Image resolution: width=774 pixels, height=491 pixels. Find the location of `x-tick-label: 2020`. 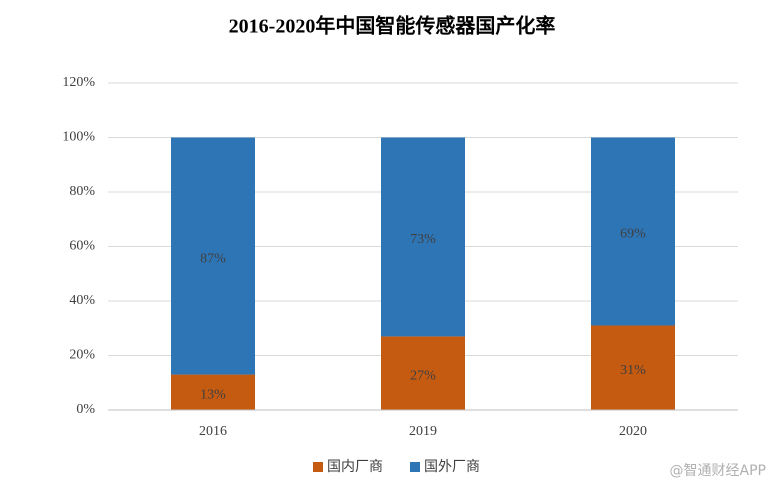

x-tick-label: 2020 is located at coordinates (633, 431).